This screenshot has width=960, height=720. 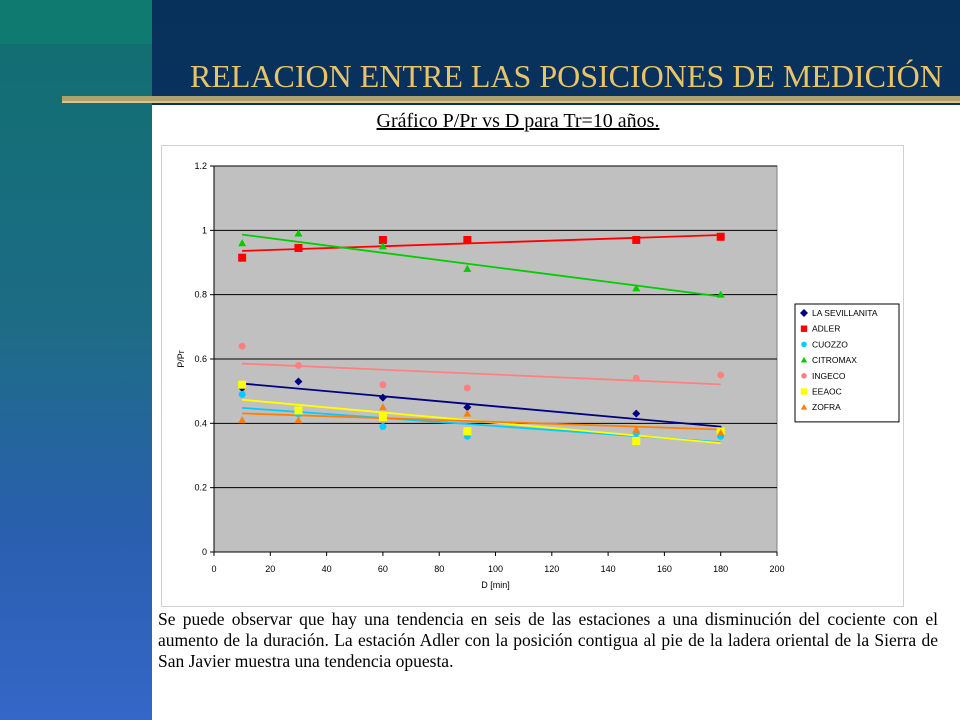 What do you see at coordinates (204, 552) in the screenshot?
I see `y-tick-label: 0` at bounding box center [204, 552].